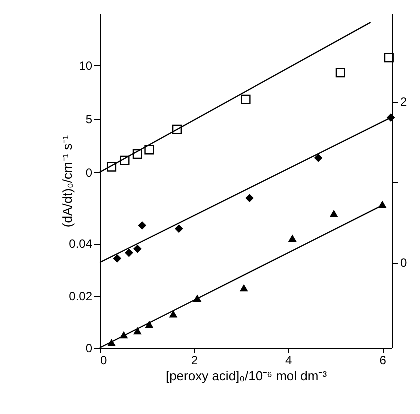 Image resolution: width=420 pixels, height=414 pixels. I want to click on y2-tick-label: 2, so click(404, 102).